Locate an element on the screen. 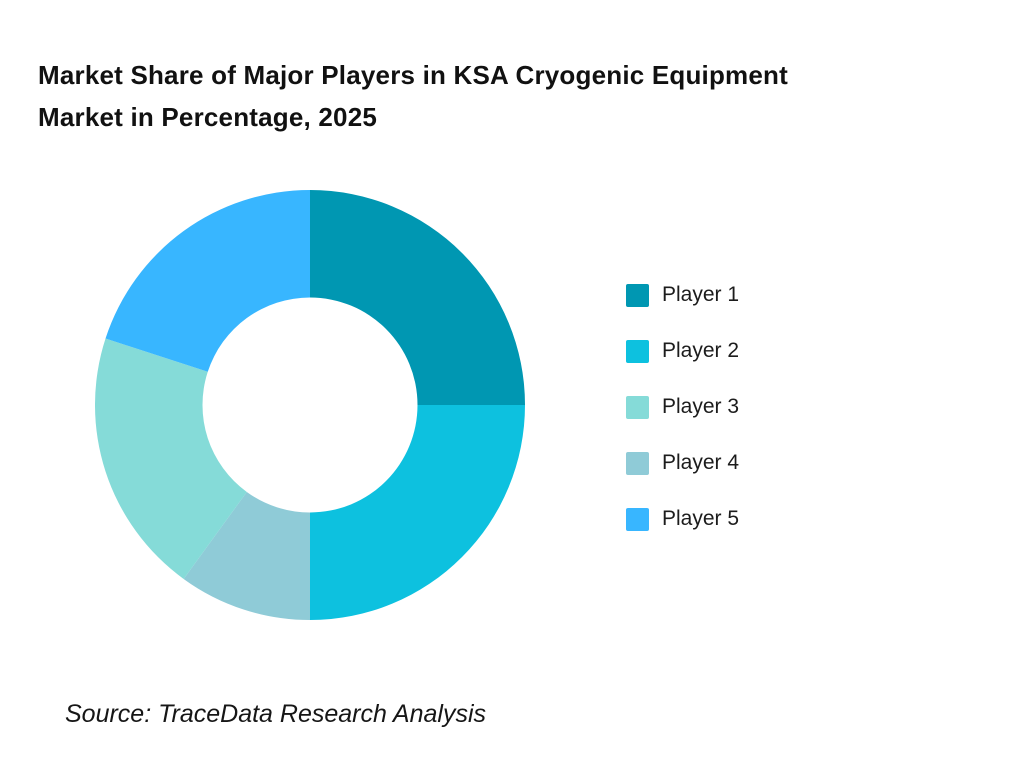 This screenshot has height=768, width=1024. legend-item-player-5: Player 5 is located at coordinates (682, 519).